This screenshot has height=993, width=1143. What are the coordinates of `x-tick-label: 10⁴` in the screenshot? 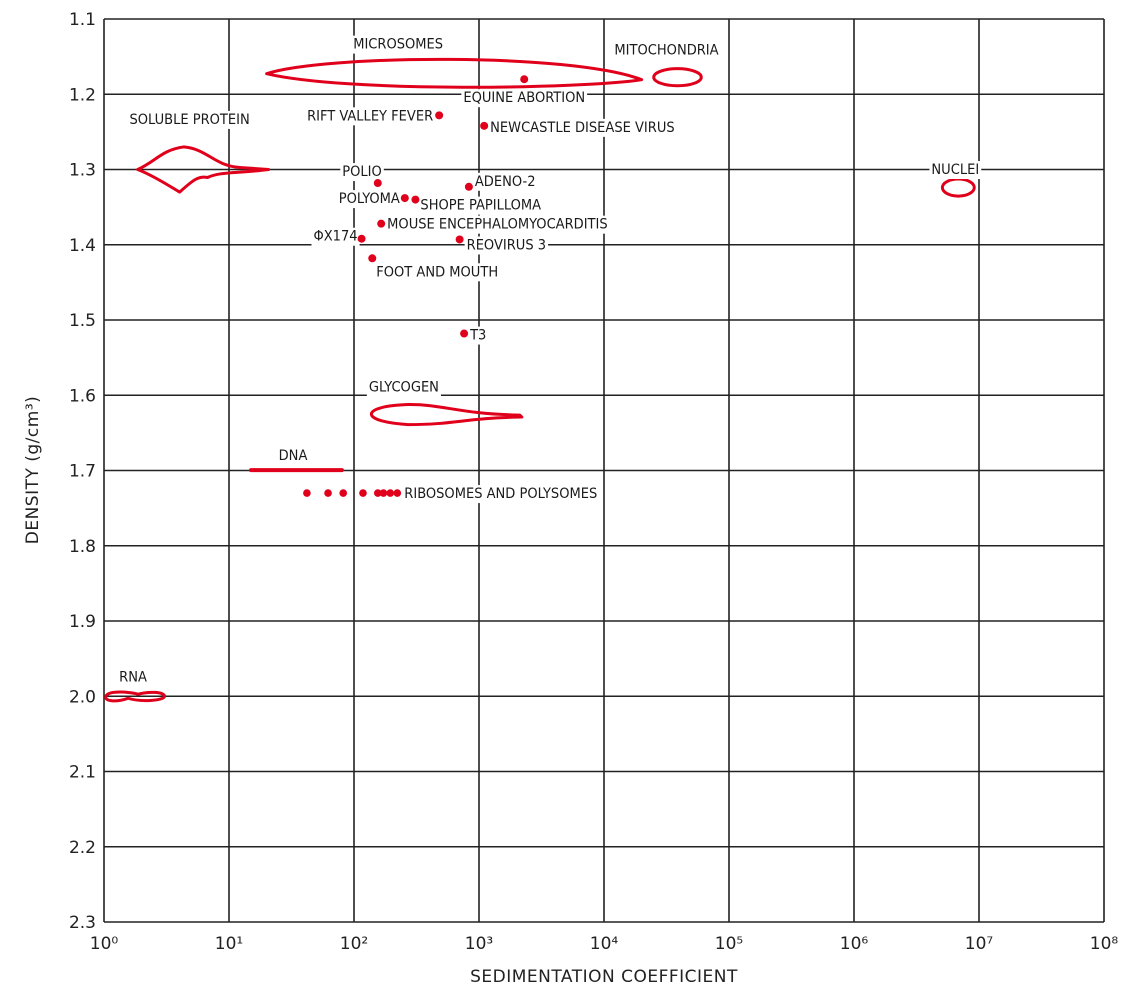 It's located at (604, 944).